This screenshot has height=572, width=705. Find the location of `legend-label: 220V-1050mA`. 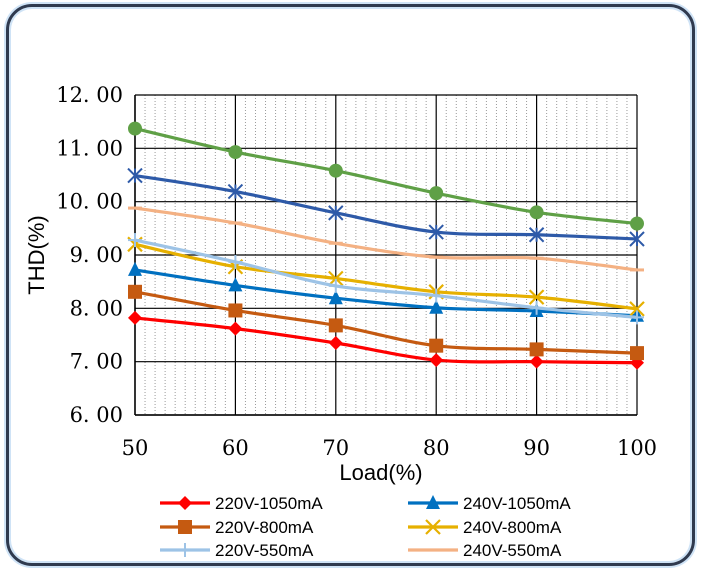

legend-label: 220V-1050mA is located at coordinates (269, 503).